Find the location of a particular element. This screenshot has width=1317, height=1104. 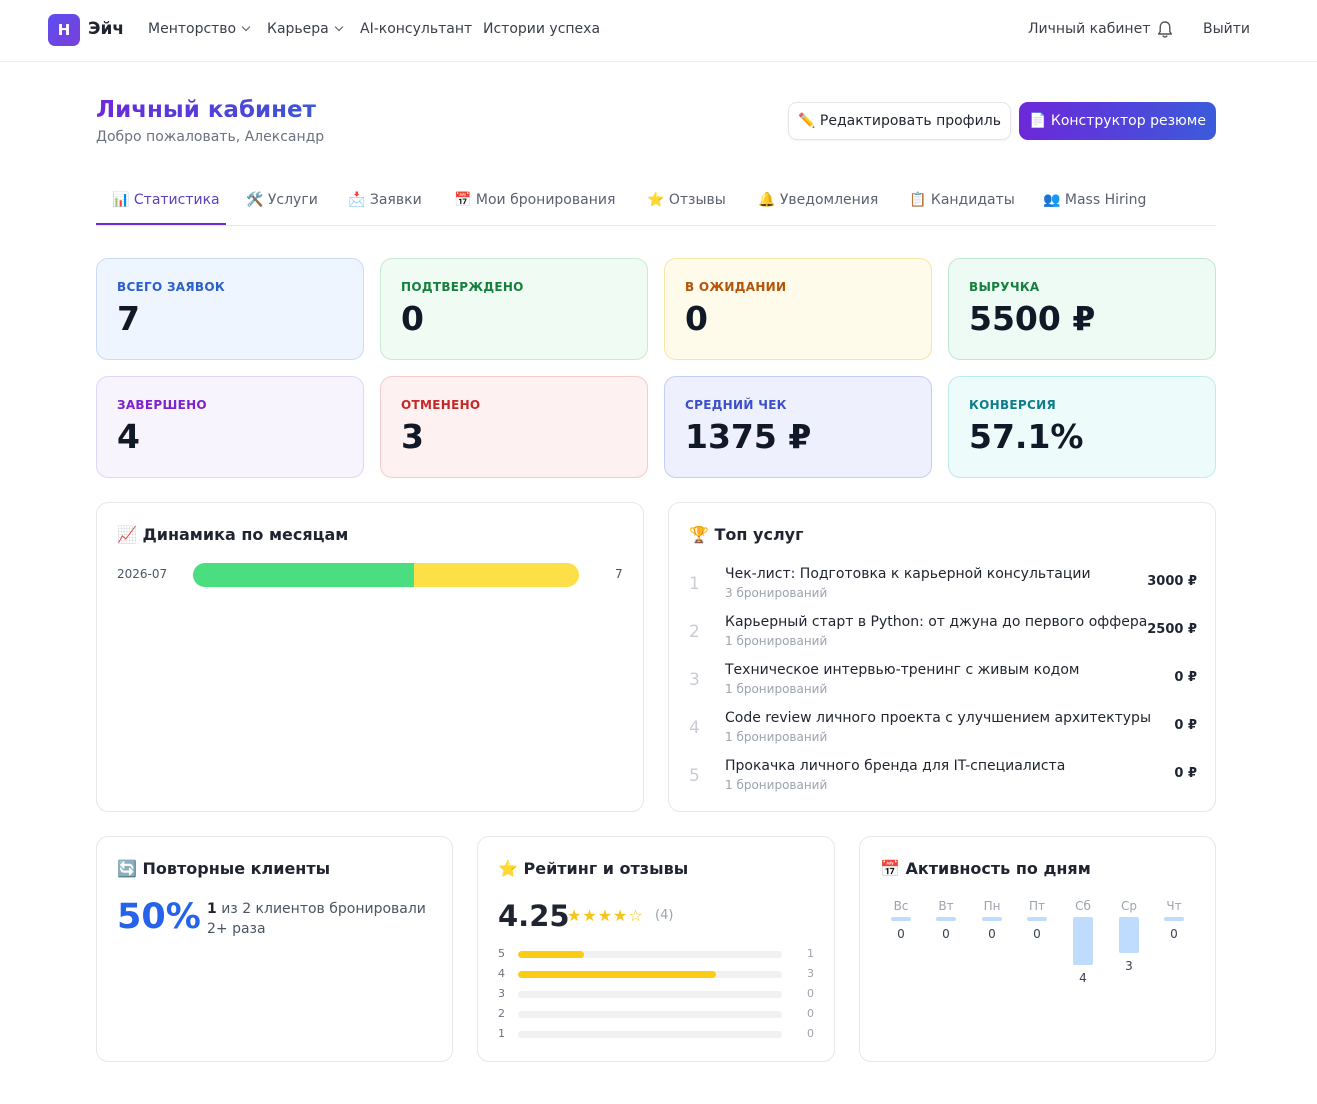

stat-value: 3 is located at coordinates (412, 436).